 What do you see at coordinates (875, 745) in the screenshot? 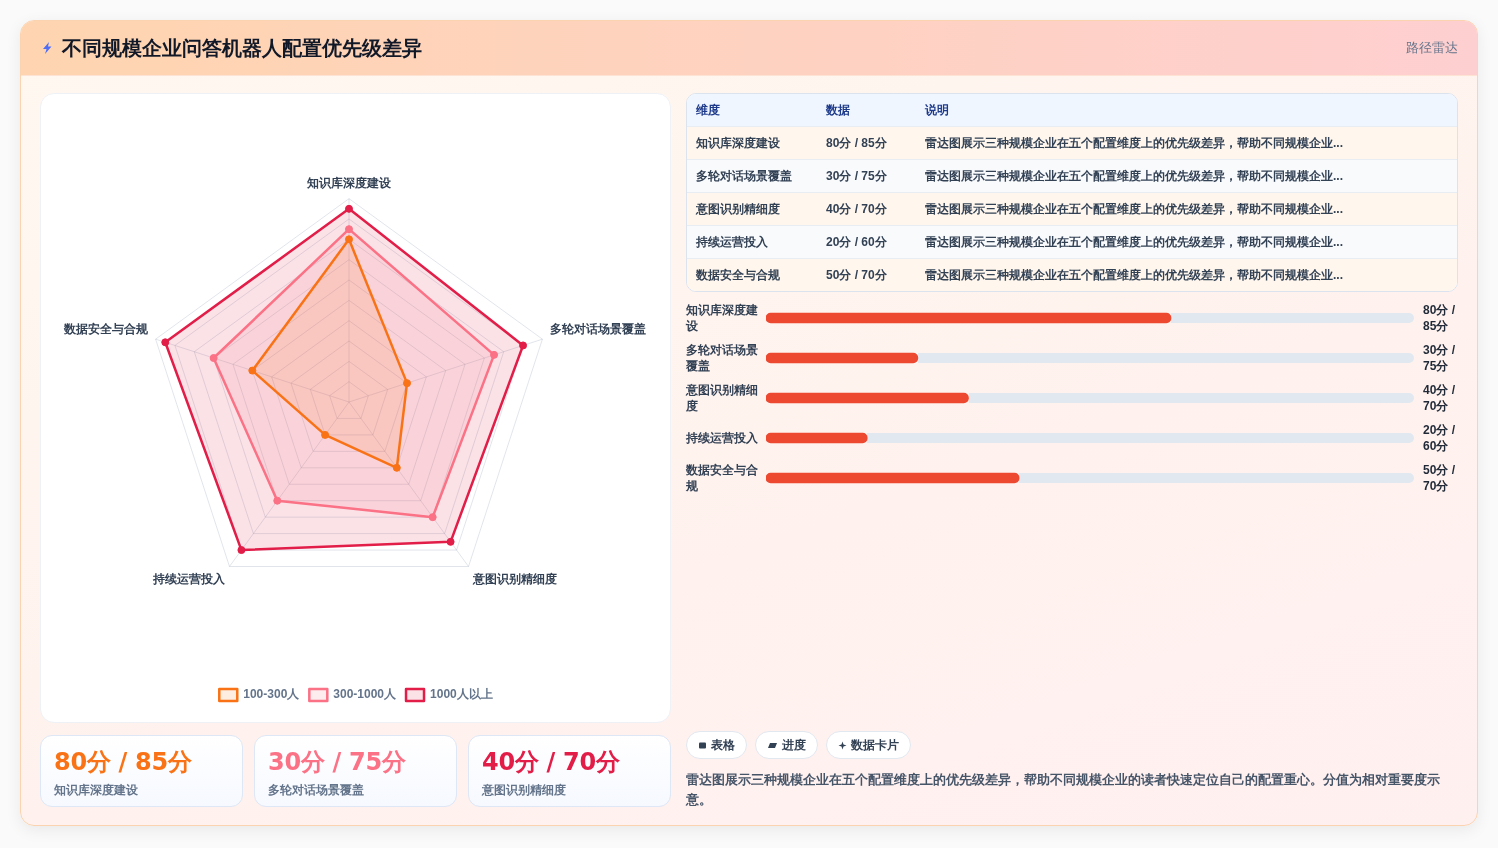
I see `text: 数据卡片` at bounding box center [875, 745].